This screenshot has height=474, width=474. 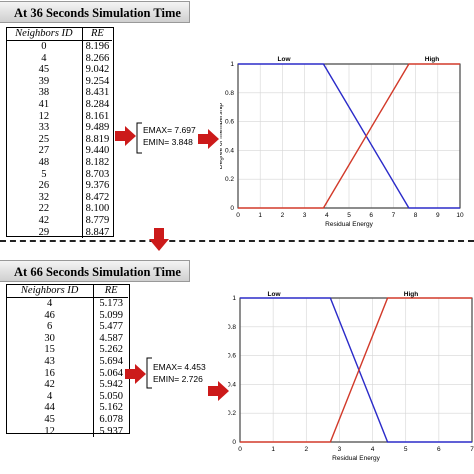 I want to click on table-row: 46 5.099, so click(x=67, y=315).